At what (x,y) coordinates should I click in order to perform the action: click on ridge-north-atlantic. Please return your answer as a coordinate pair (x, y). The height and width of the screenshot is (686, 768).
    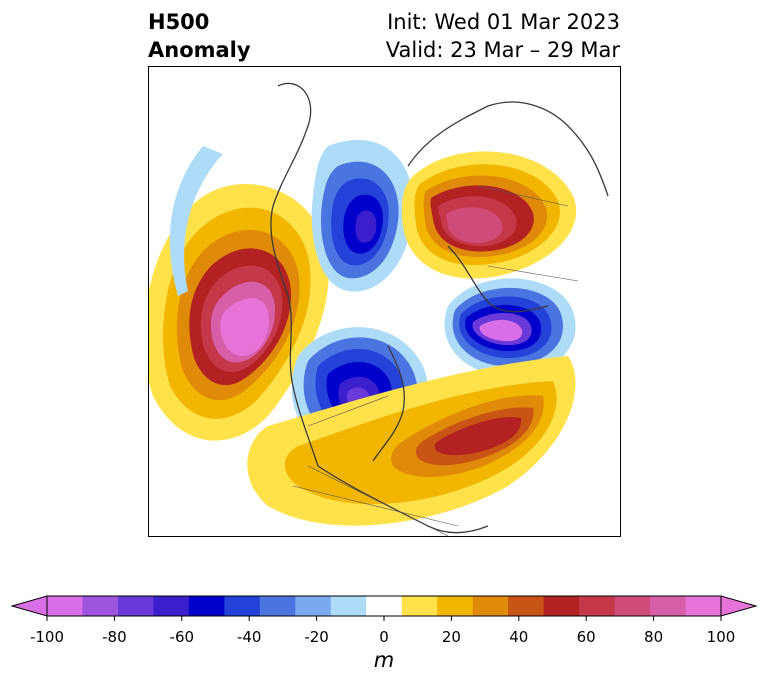
    Looking at the image, I should click on (411, 441).